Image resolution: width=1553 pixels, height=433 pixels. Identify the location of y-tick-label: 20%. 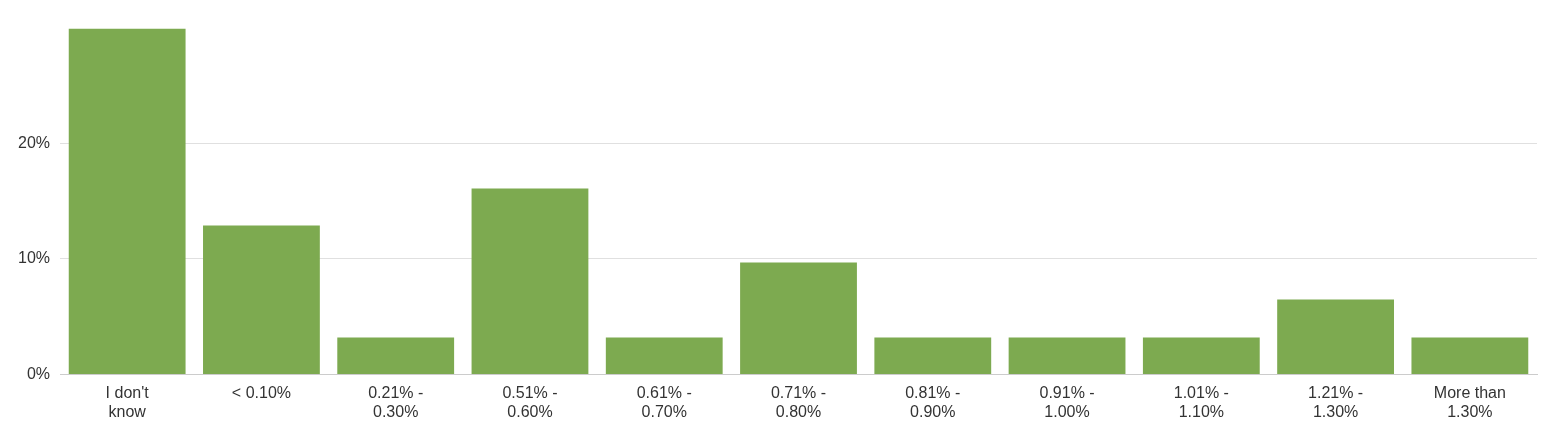
(34, 142).